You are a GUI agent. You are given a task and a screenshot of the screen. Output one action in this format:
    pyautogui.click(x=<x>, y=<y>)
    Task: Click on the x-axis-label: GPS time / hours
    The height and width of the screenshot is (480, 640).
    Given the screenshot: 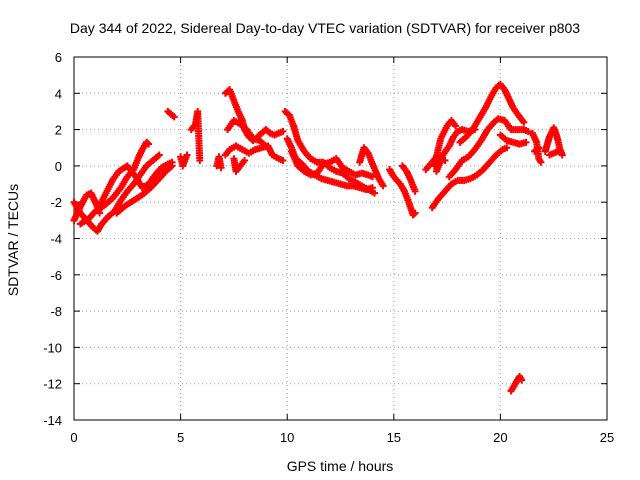 What is the action you would take?
    pyautogui.click(x=340, y=466)
    